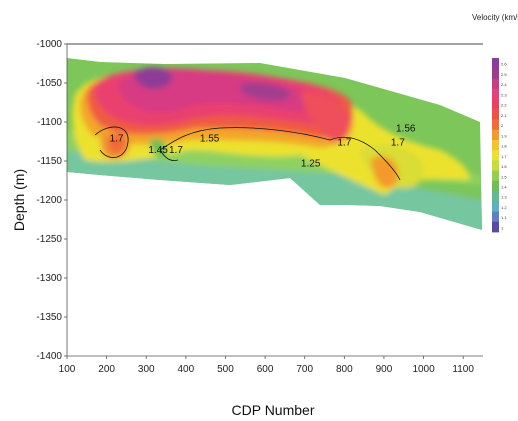 The image size is (518, 421). I want to click on colorbar-tick-label: 1.2, so click(504, 207).